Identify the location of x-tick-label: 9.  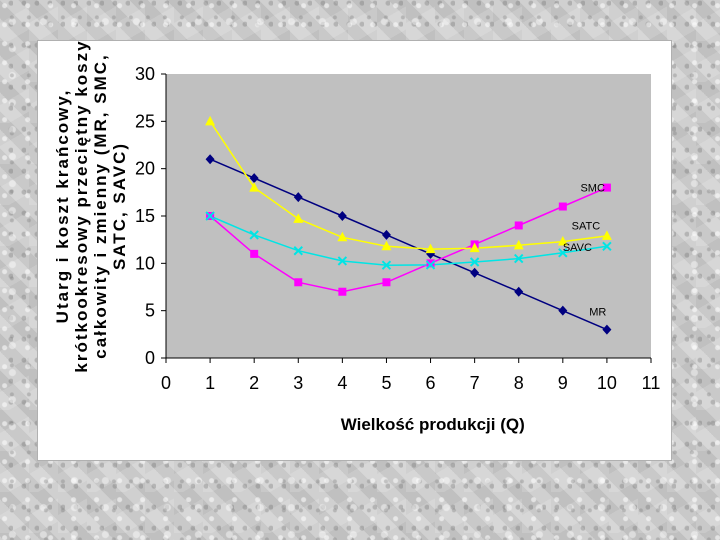
(563, 383).